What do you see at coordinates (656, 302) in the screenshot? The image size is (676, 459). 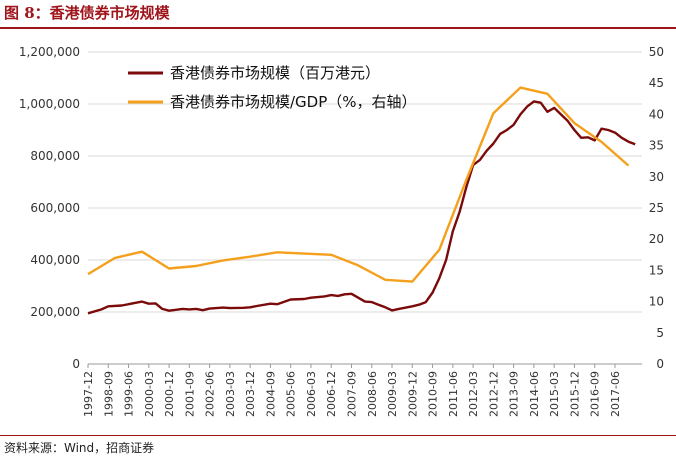 I see `right-tick-label: 10` at bounding box center [656, 302].